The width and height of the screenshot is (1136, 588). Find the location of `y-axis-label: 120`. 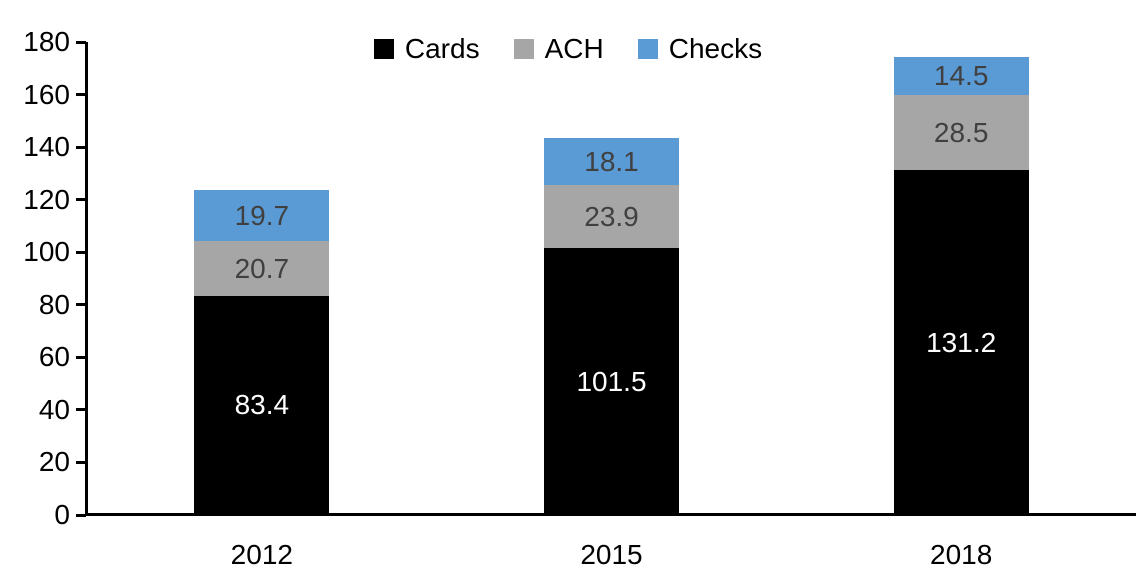

y-axis-label: 120 is located at coordinates (46, 199).